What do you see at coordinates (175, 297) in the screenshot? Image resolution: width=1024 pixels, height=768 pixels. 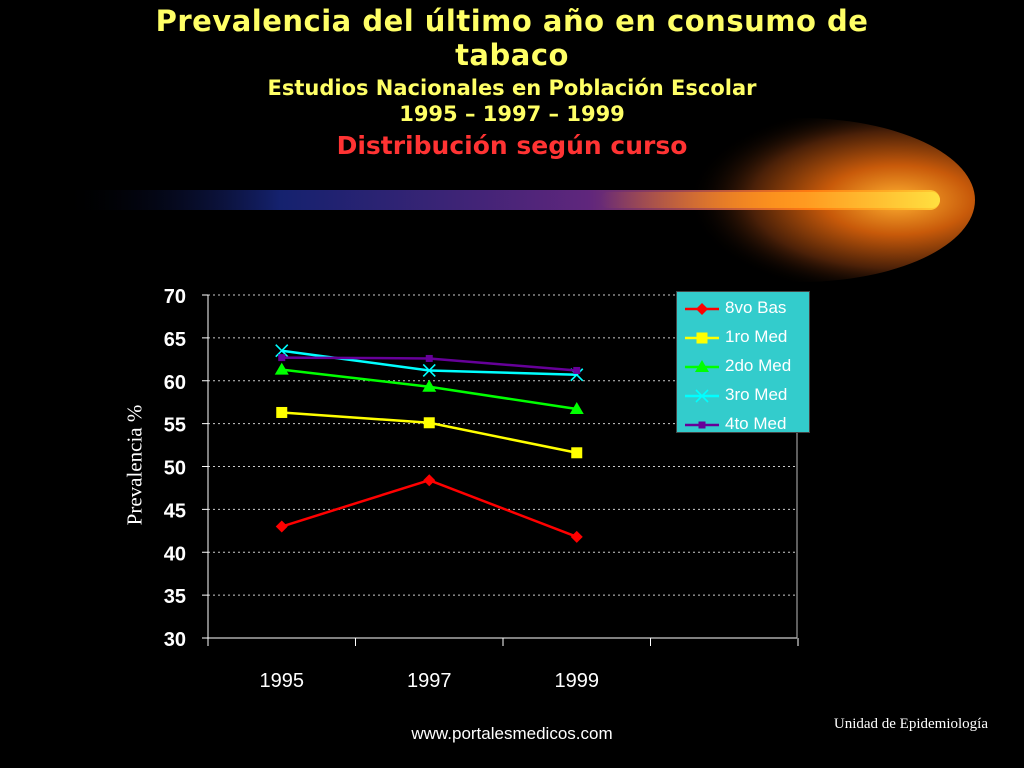 I see `y-tick-label: 70` at bounding box center [175, 297].